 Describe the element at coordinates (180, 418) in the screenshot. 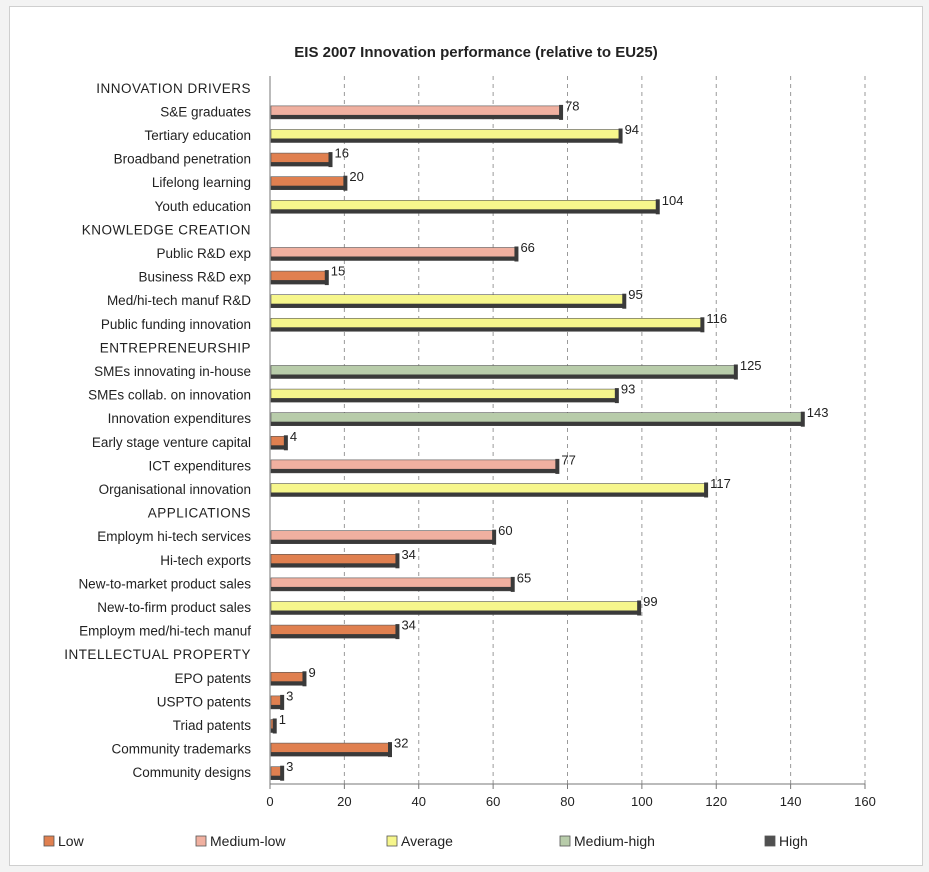

I see `category-label: Innovation expenditures` at that location.